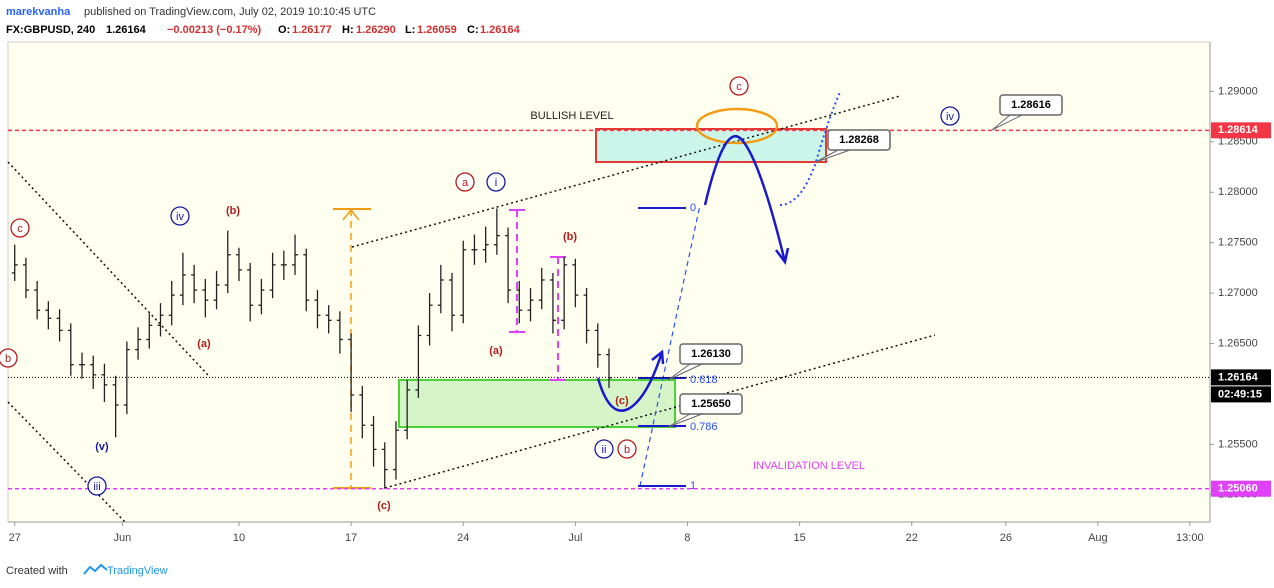  Describe the element at coordinates (50, 30) in the screenshot. I see `symbol: FX:GBPUSD, 240` at that location.